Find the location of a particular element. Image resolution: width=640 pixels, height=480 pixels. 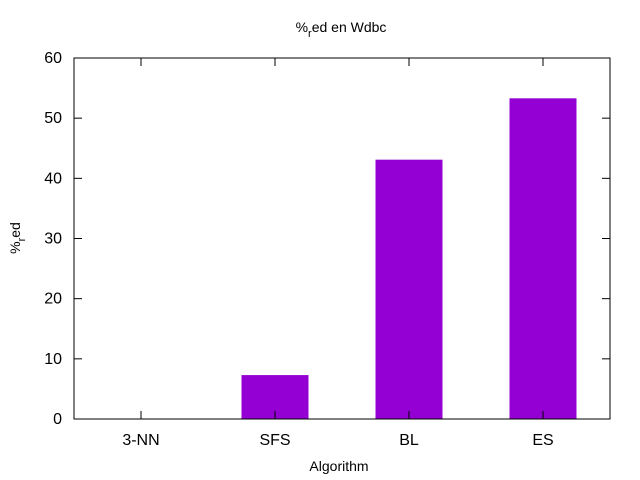

y-tick-label: 20 is located at coordinates (53, 299).